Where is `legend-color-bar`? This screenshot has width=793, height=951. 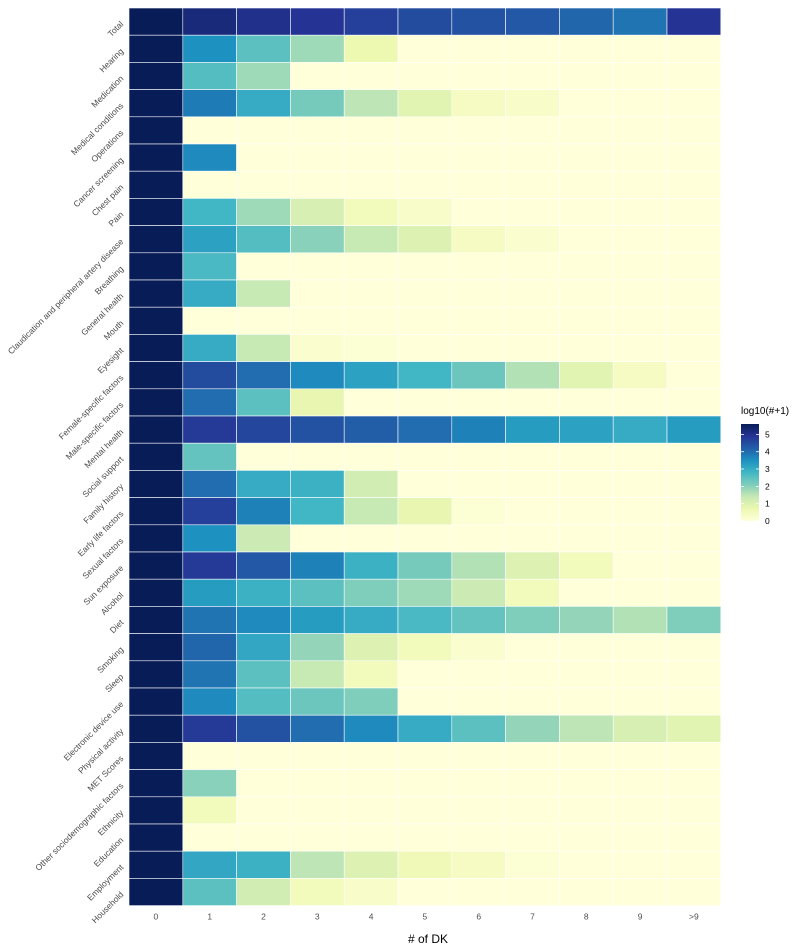
legend-color-bar is located at coordinates (750, 472).